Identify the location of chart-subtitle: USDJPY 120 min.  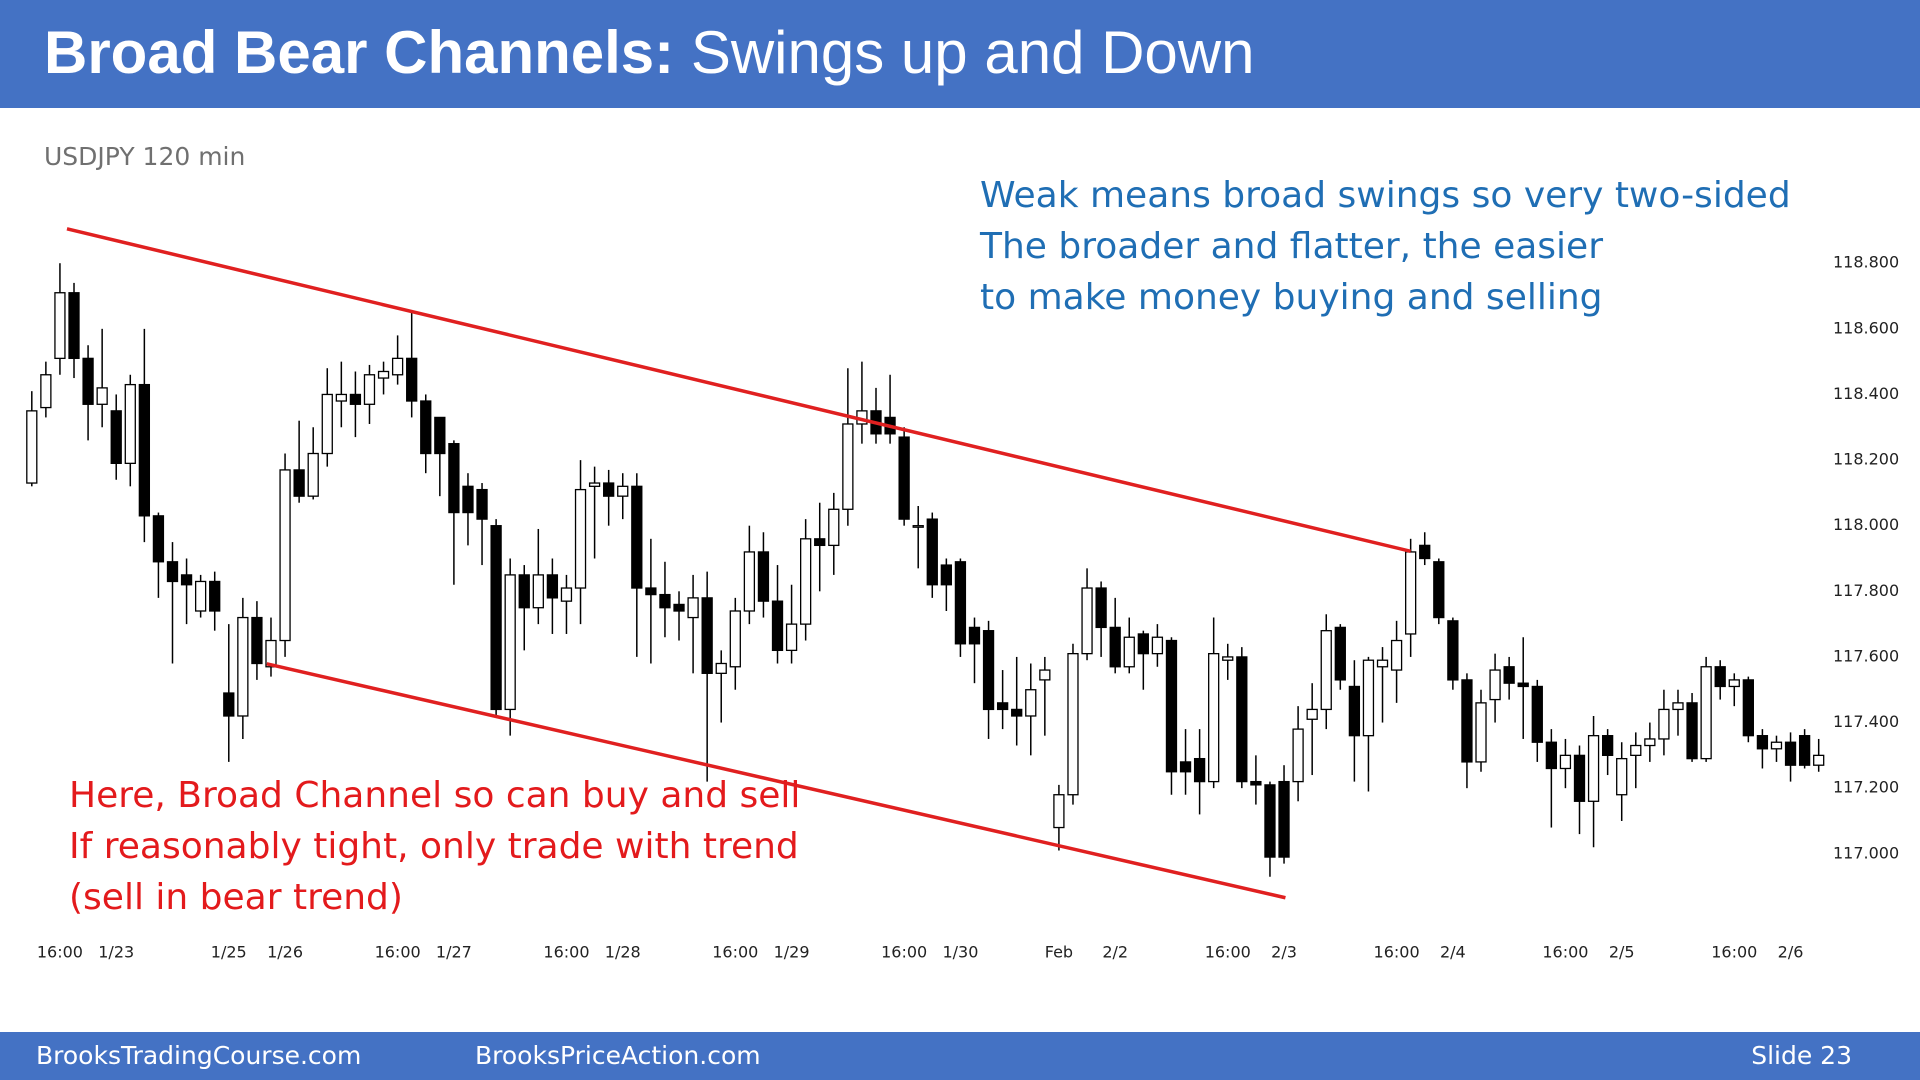
(144, 156).